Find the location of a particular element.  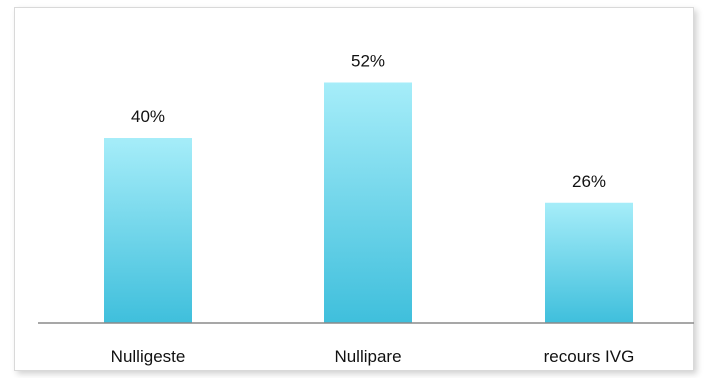

category-label-3: recours IVG is located at coordinates (589, 356).